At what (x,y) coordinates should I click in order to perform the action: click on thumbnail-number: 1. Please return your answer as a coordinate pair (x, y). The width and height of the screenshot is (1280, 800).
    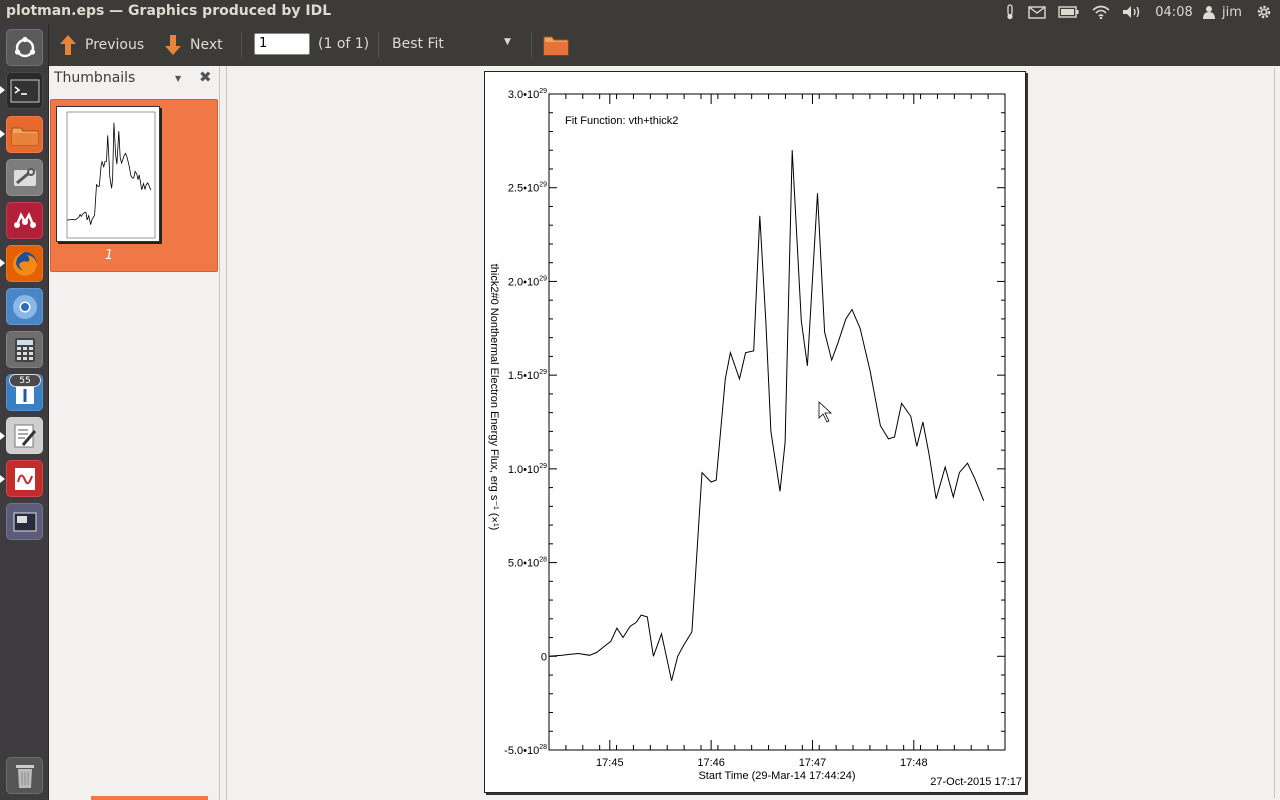
    Looking at the image, I should click on (109, 255).